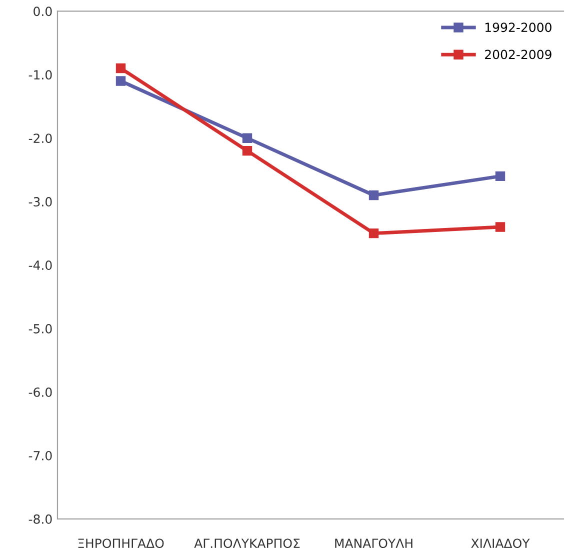  What do you see at coordinates (40, 519) in the screenshot?
I see `y-tick-label: -8.0` at bounding box center [40, 519].